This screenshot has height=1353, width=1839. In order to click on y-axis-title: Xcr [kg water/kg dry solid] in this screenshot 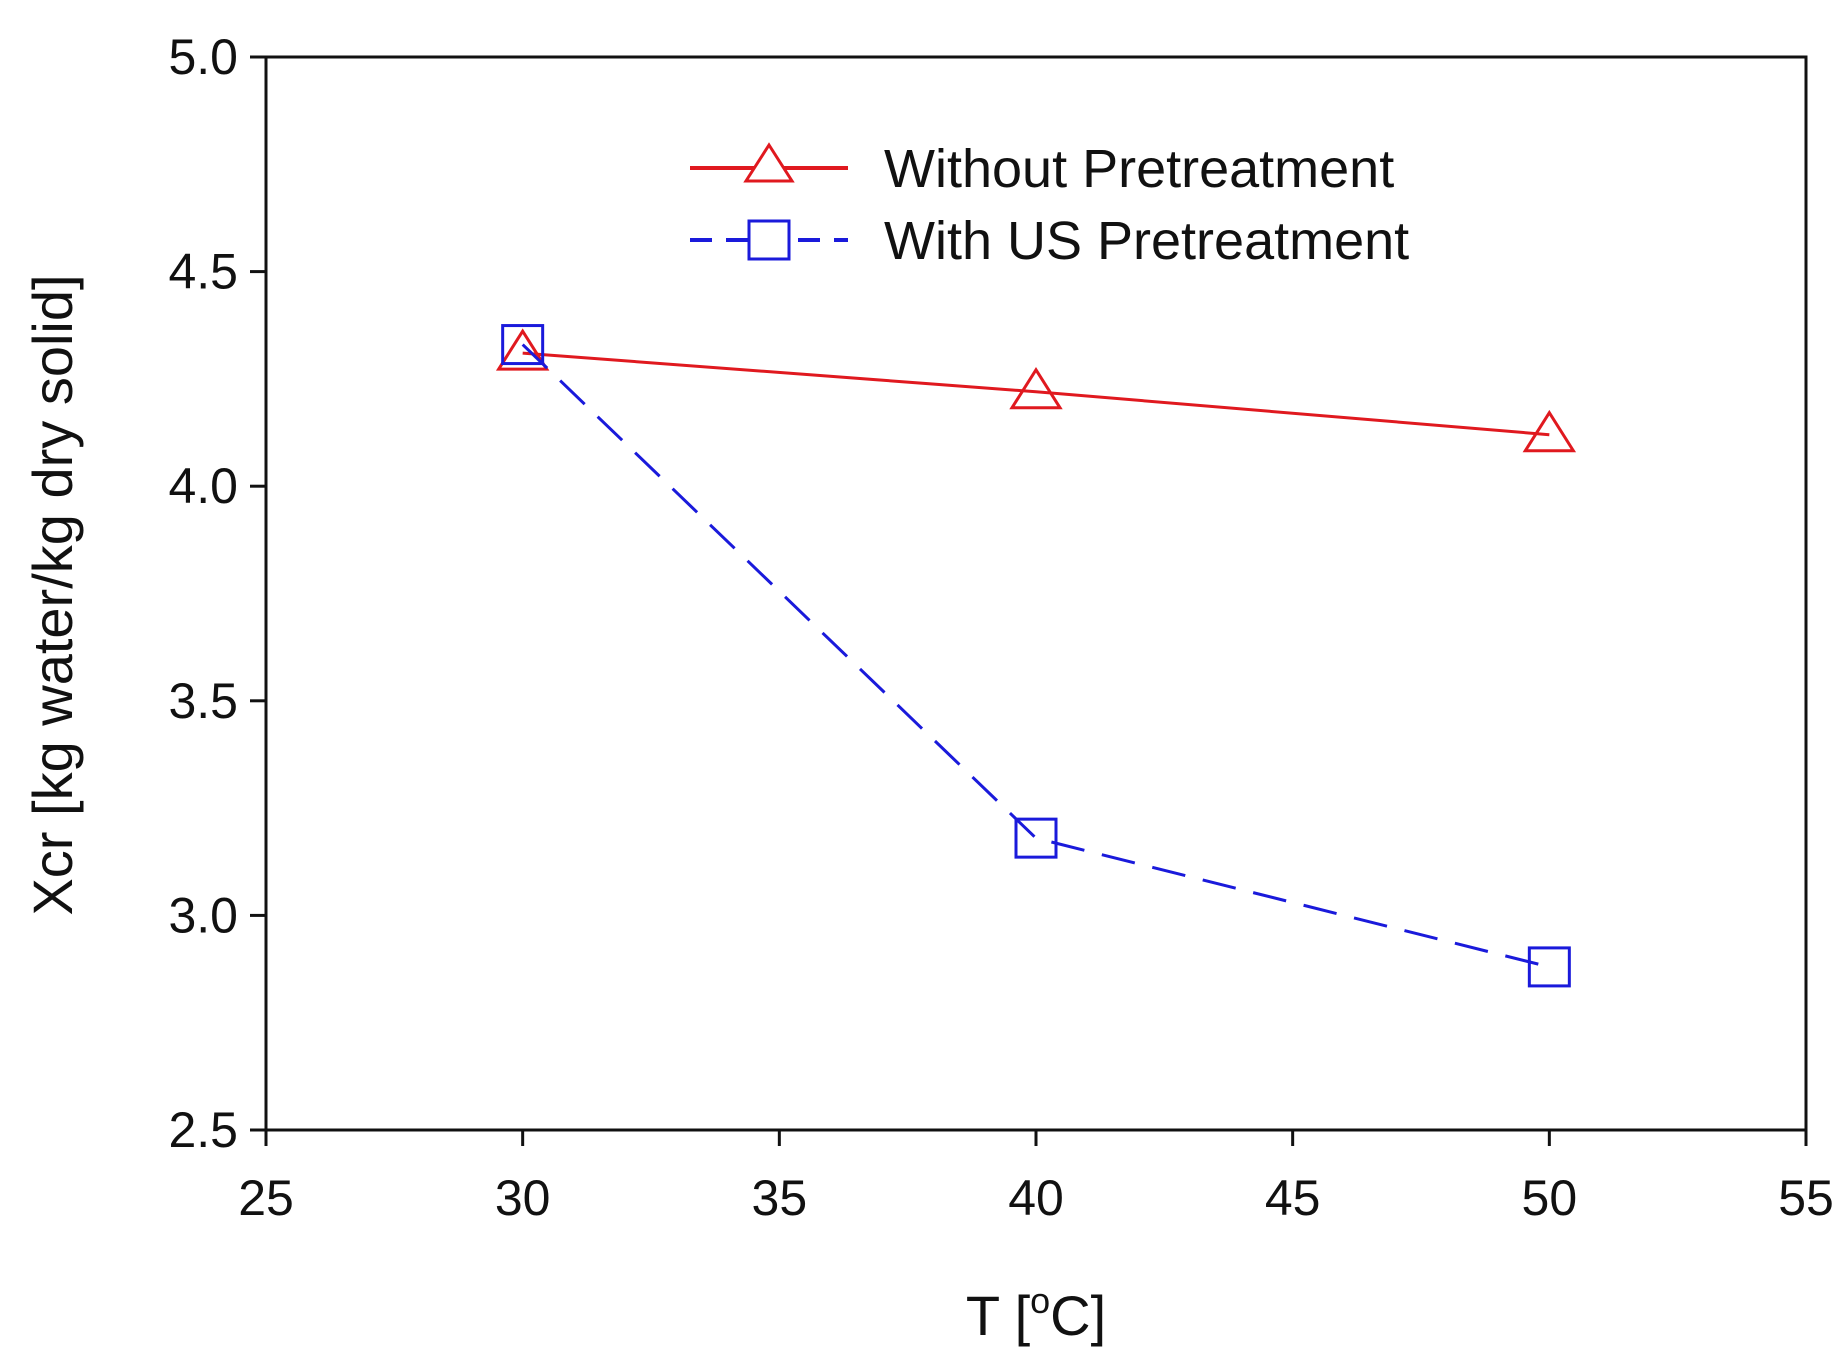, I will do `click(52, 594)`.